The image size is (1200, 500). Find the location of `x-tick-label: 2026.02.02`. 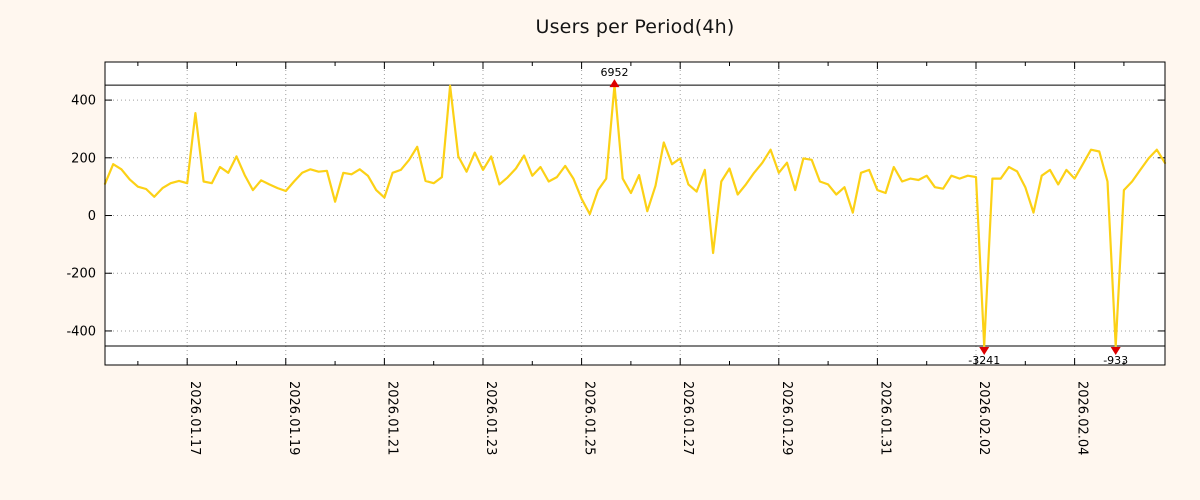

x-tick-label: 2026.02.02 is located at coordinates (983, 418).